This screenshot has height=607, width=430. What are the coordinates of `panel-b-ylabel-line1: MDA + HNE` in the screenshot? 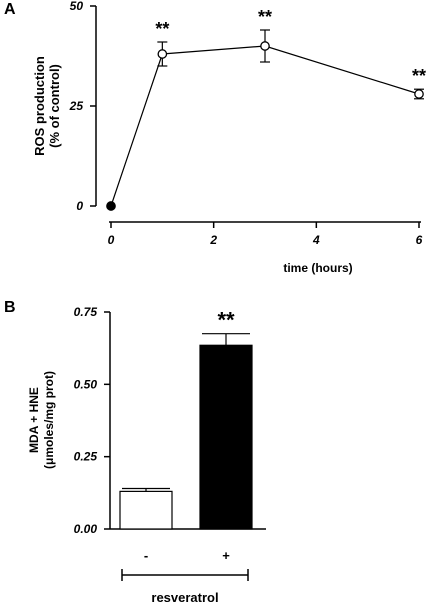 It's located at (34, 420).